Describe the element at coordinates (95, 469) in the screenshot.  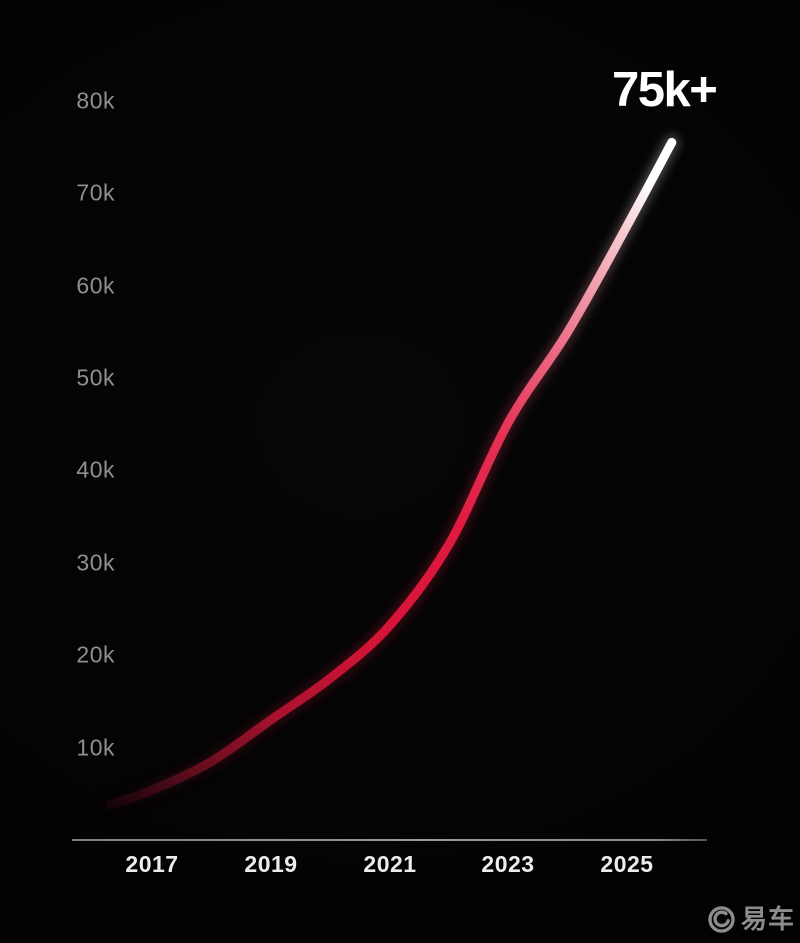
I see `y-tick-40k: 40k` at that location.